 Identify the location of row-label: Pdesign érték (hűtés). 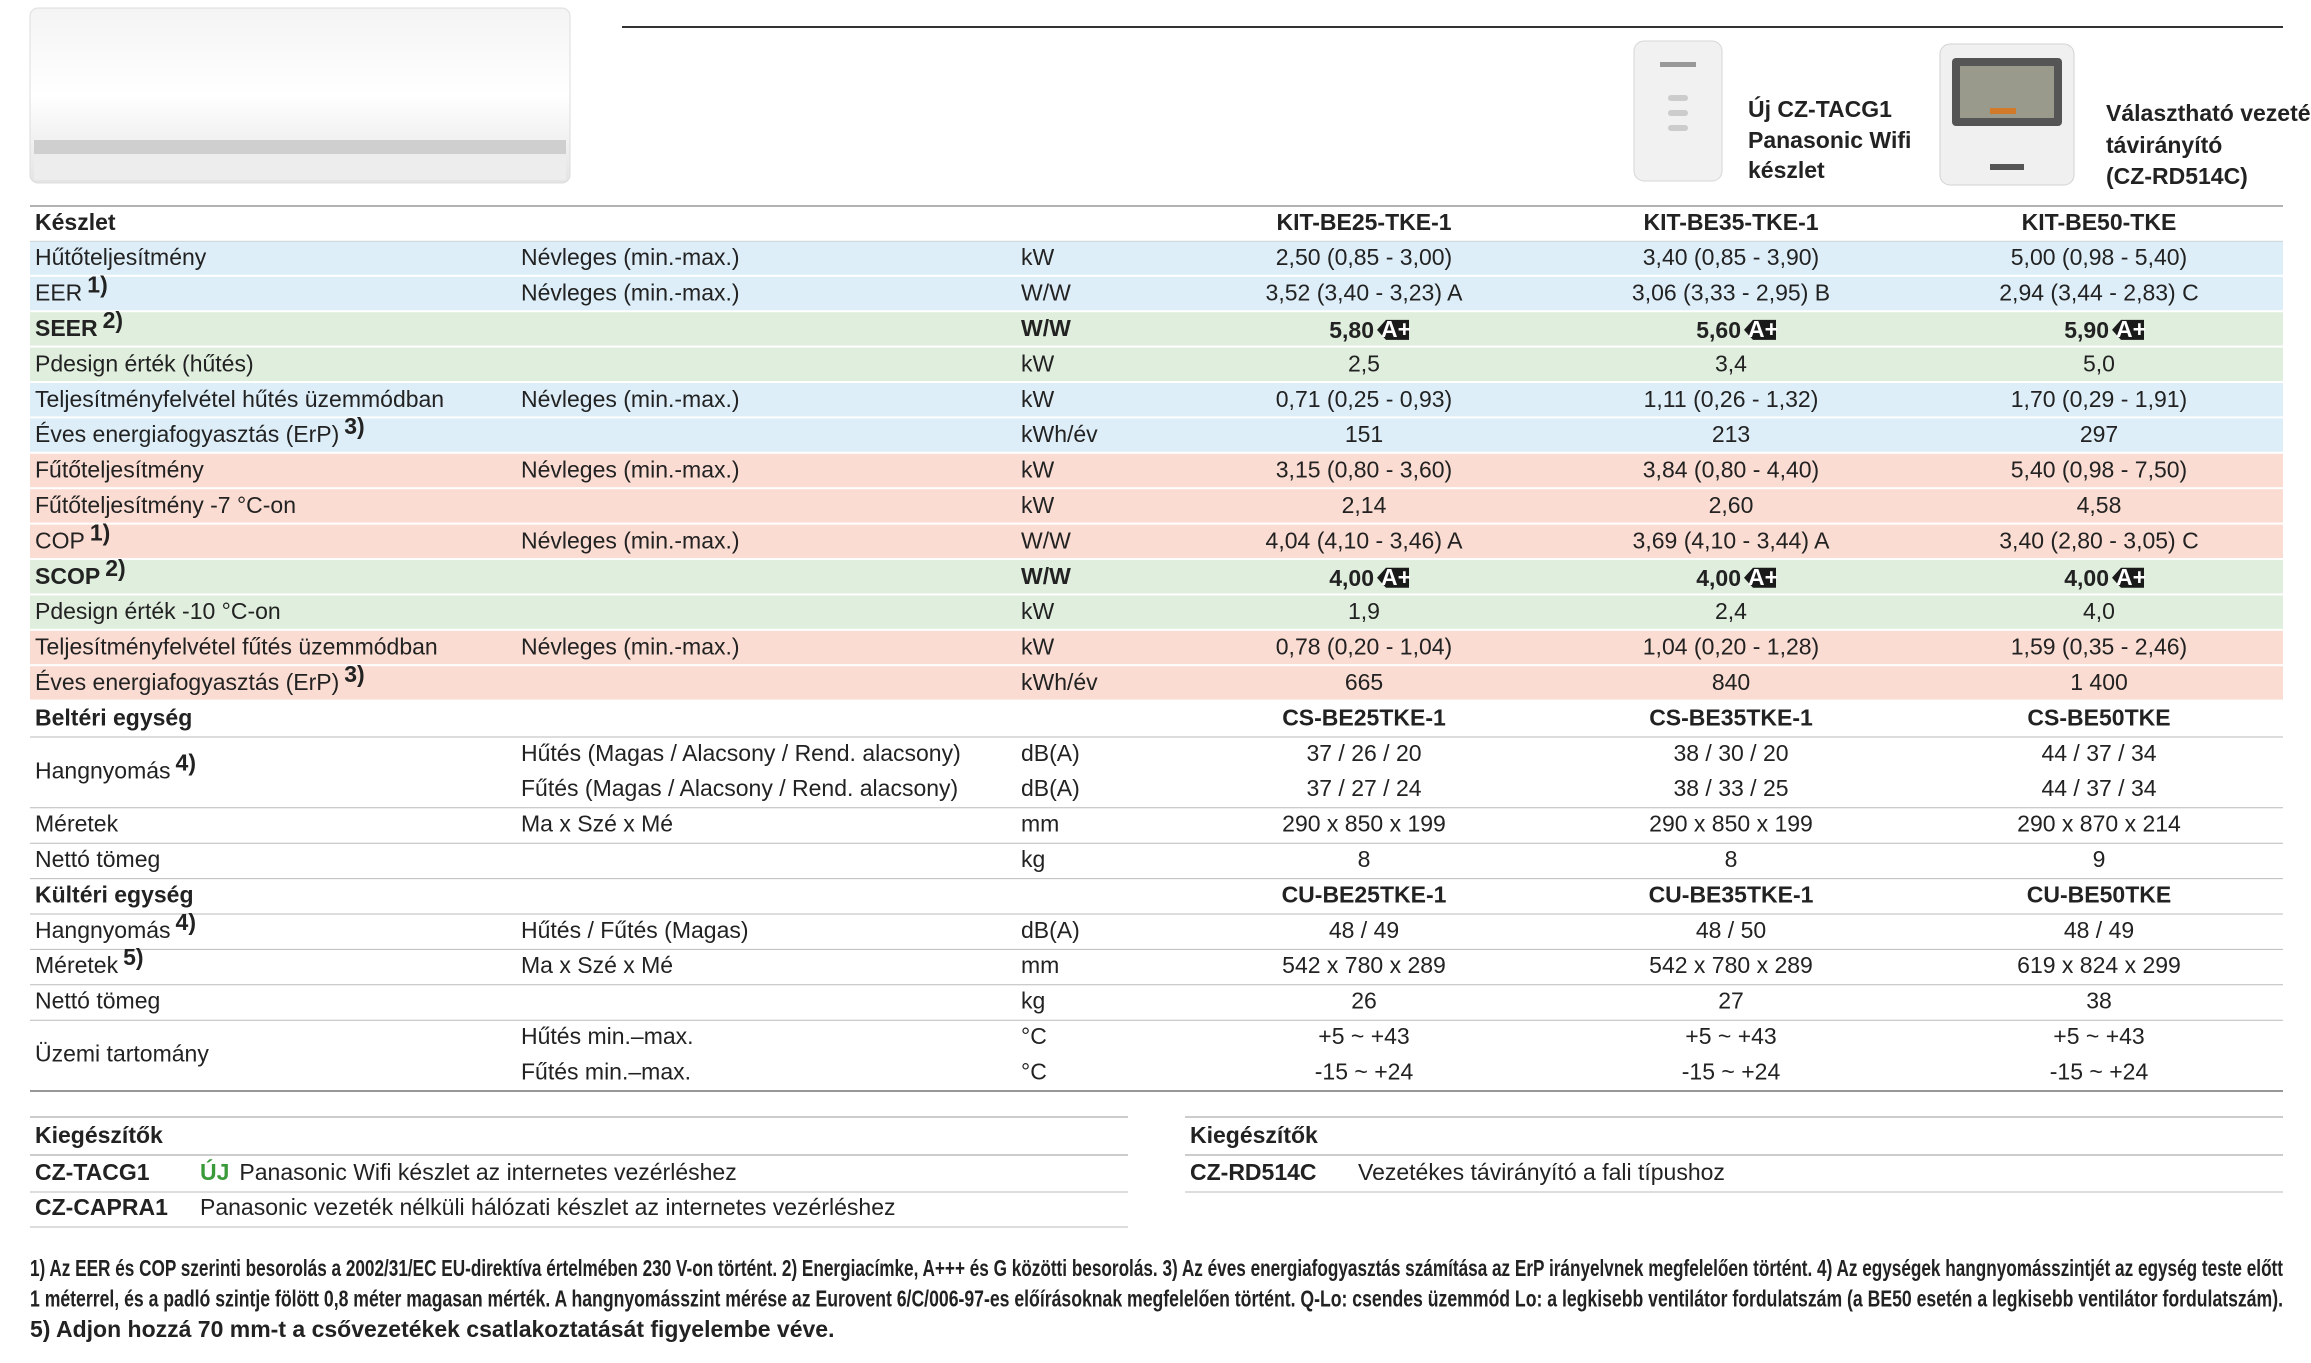
(144, 363).